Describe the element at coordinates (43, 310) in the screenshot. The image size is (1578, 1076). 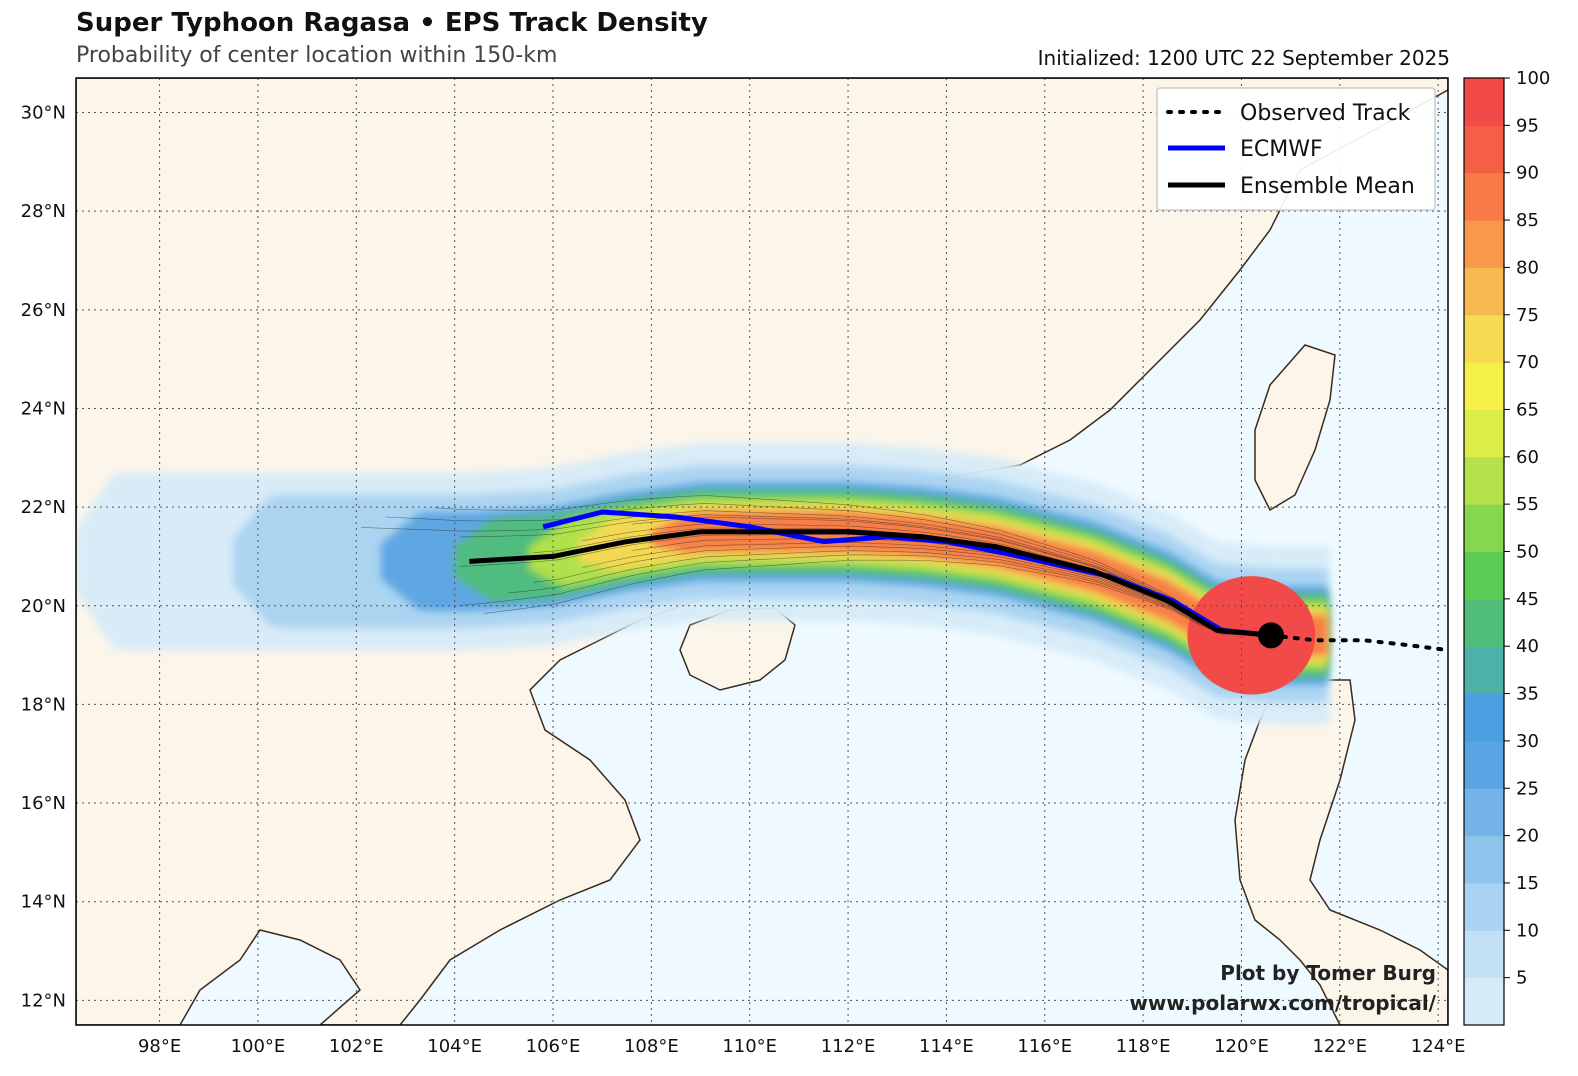
I see `lat-tick-label: 26°N` at that location.